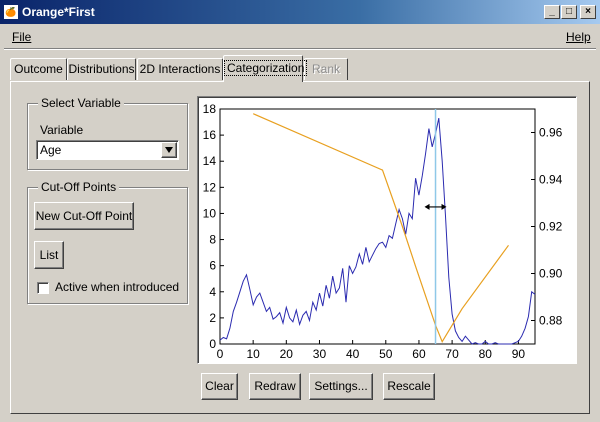  Describe the element at coordinates (386, 354) in the screenshot. I see `x-tick-label: 50` at that location.